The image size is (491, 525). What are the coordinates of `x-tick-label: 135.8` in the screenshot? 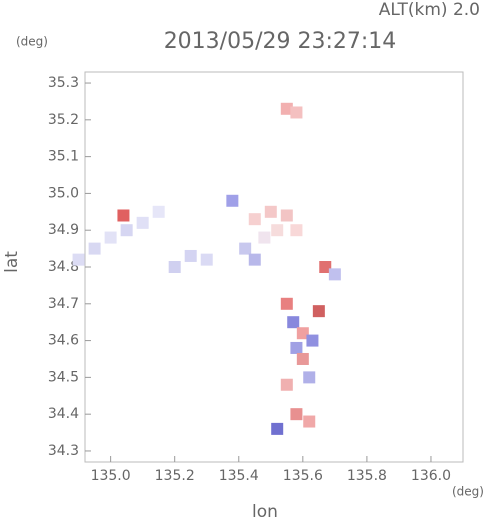 It's located at (367, 476).